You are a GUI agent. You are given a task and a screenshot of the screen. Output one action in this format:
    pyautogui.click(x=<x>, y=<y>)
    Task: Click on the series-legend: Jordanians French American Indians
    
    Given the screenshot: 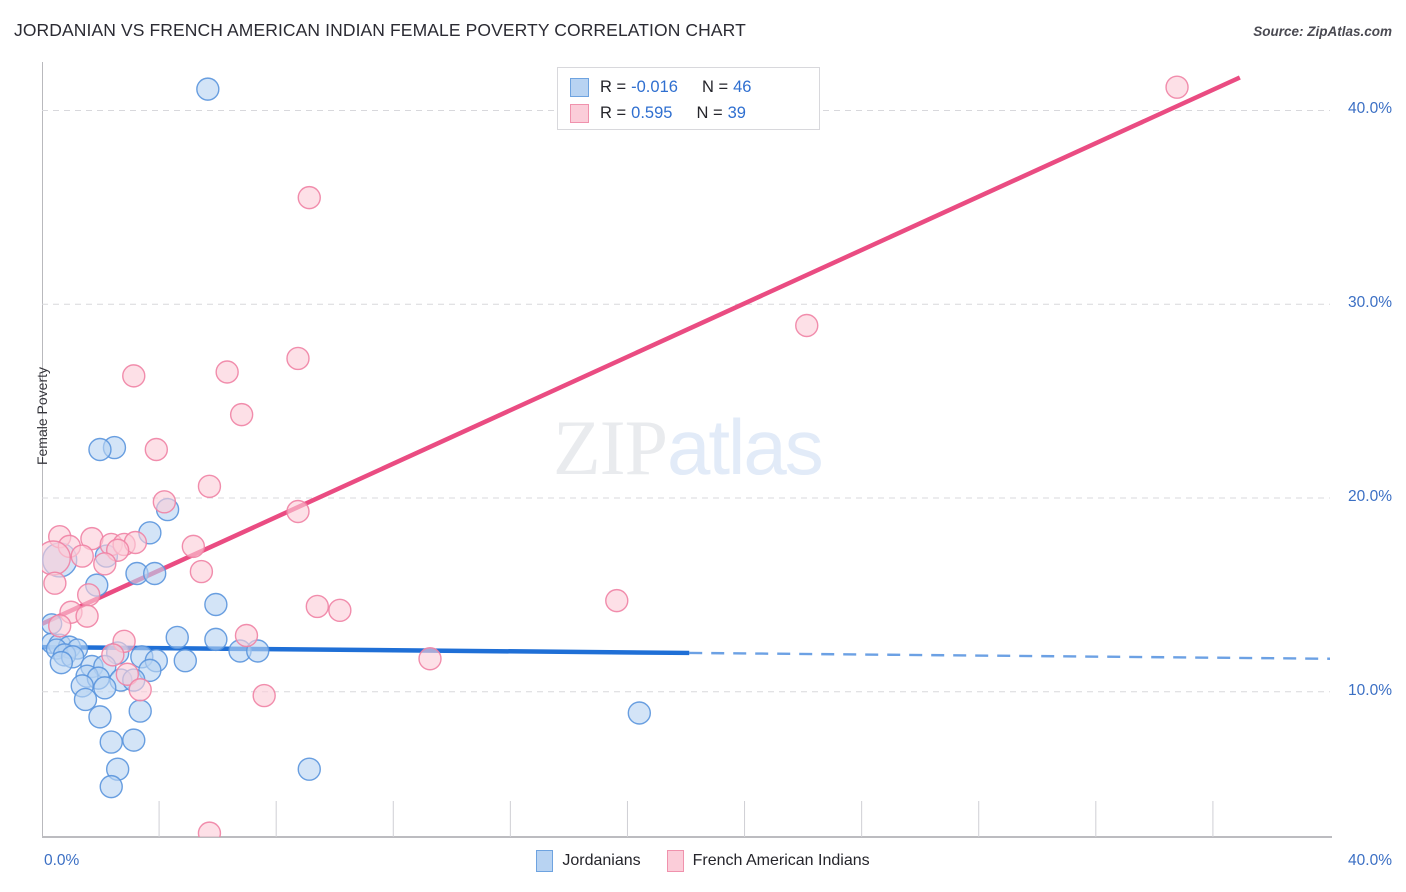 What is the action you would take?
    pyautogui.click(x=703, y=861)
    